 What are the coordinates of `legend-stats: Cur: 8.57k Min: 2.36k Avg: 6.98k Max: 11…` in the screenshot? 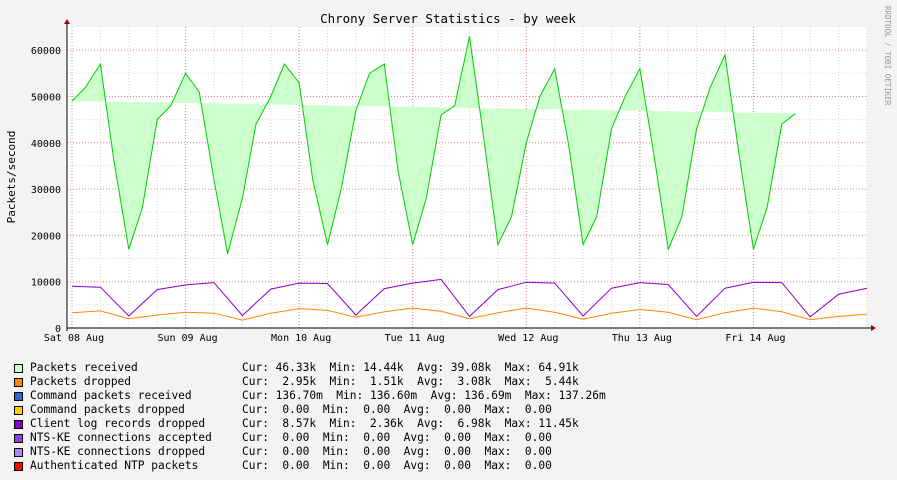 It's located at (410, 423).